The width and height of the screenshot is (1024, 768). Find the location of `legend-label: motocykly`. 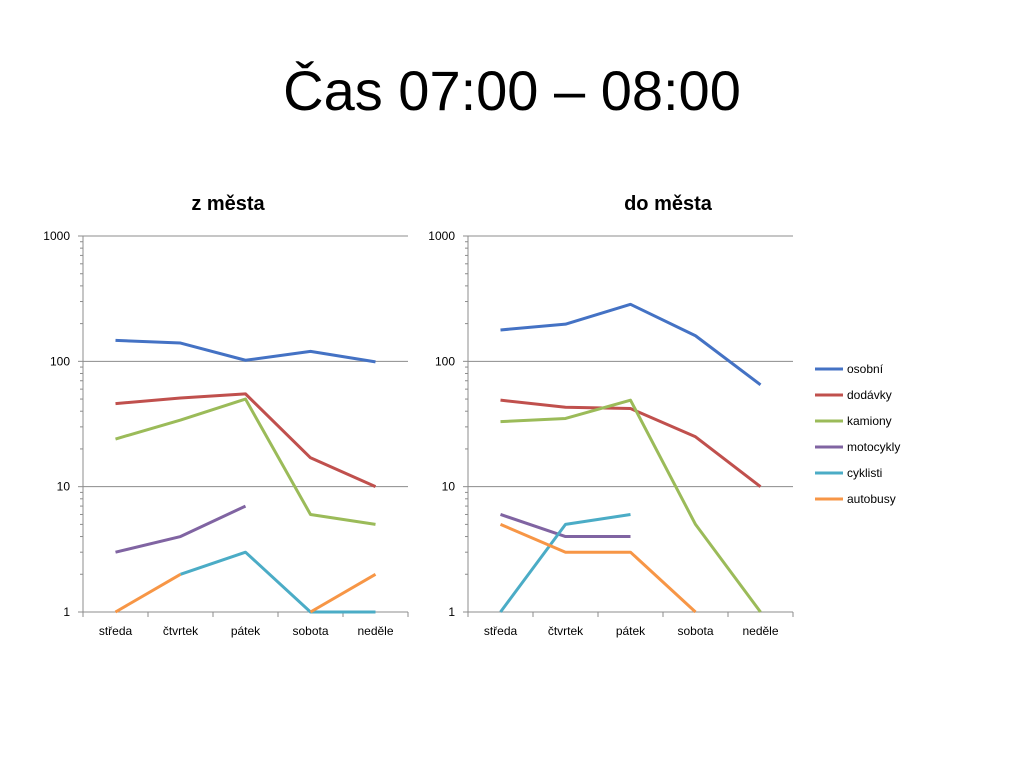

legend-label: motocykly is located at coordinates (873, 447).